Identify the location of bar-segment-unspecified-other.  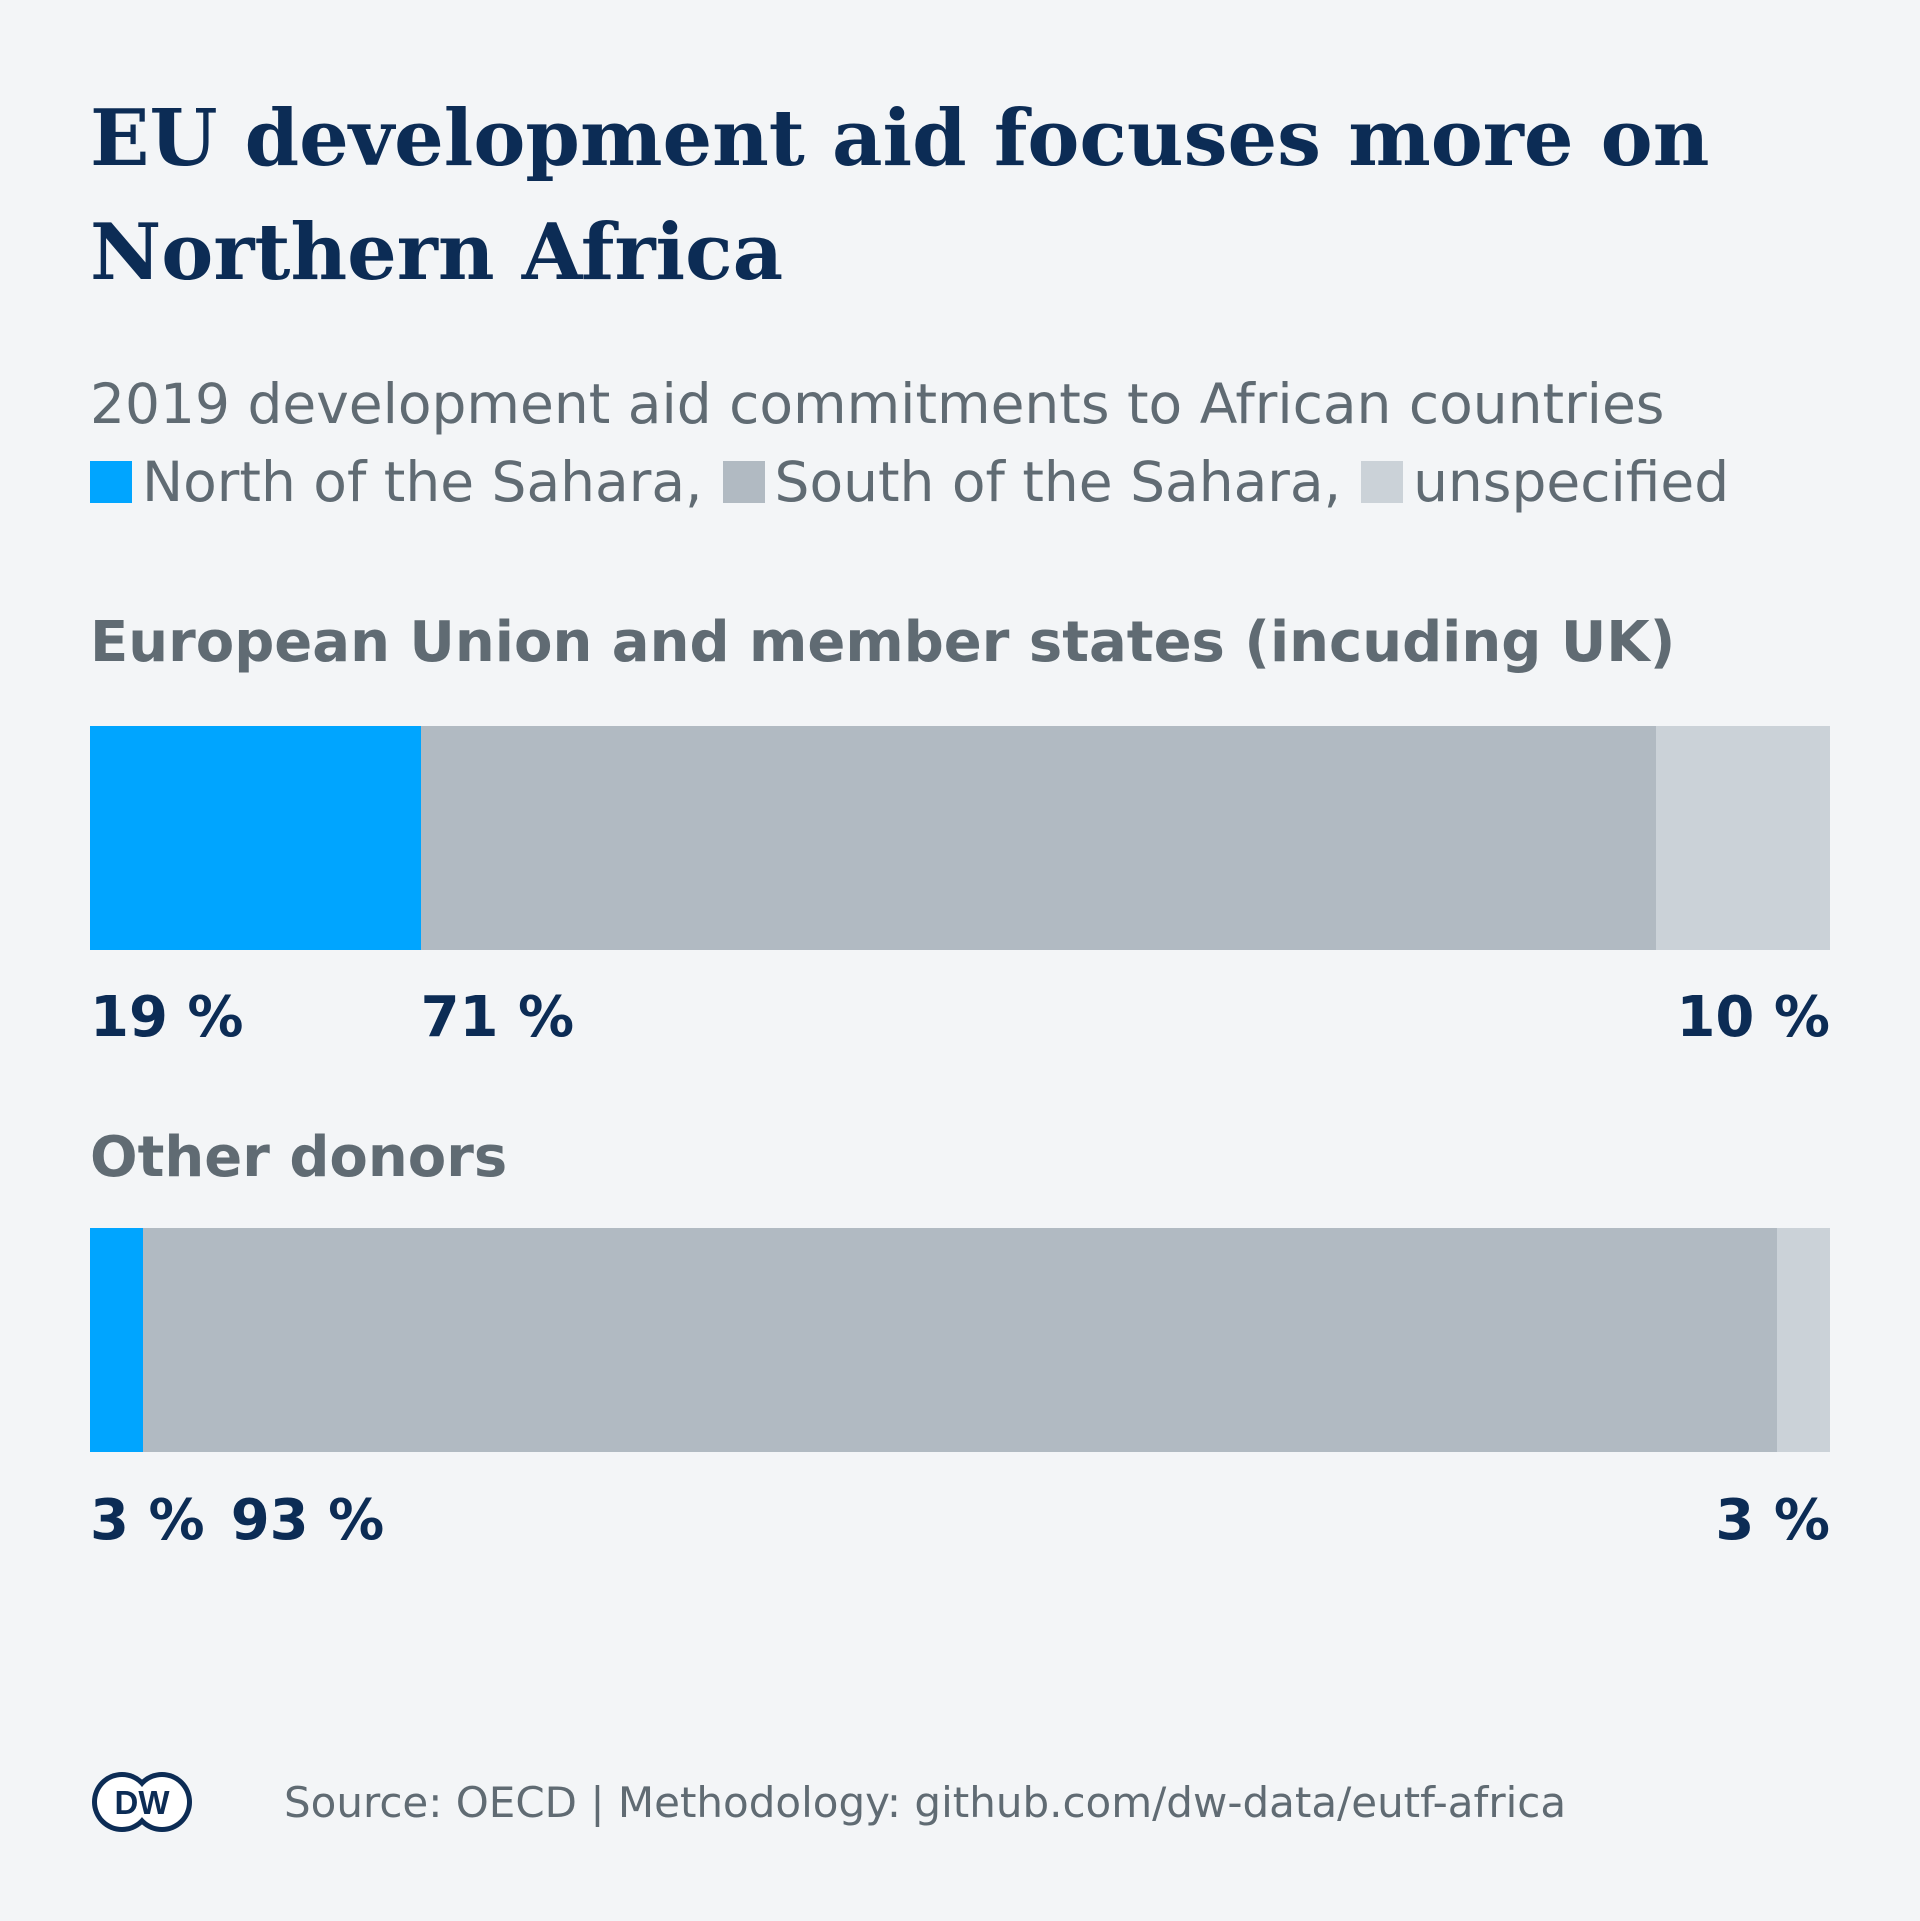
(1803, 1340).